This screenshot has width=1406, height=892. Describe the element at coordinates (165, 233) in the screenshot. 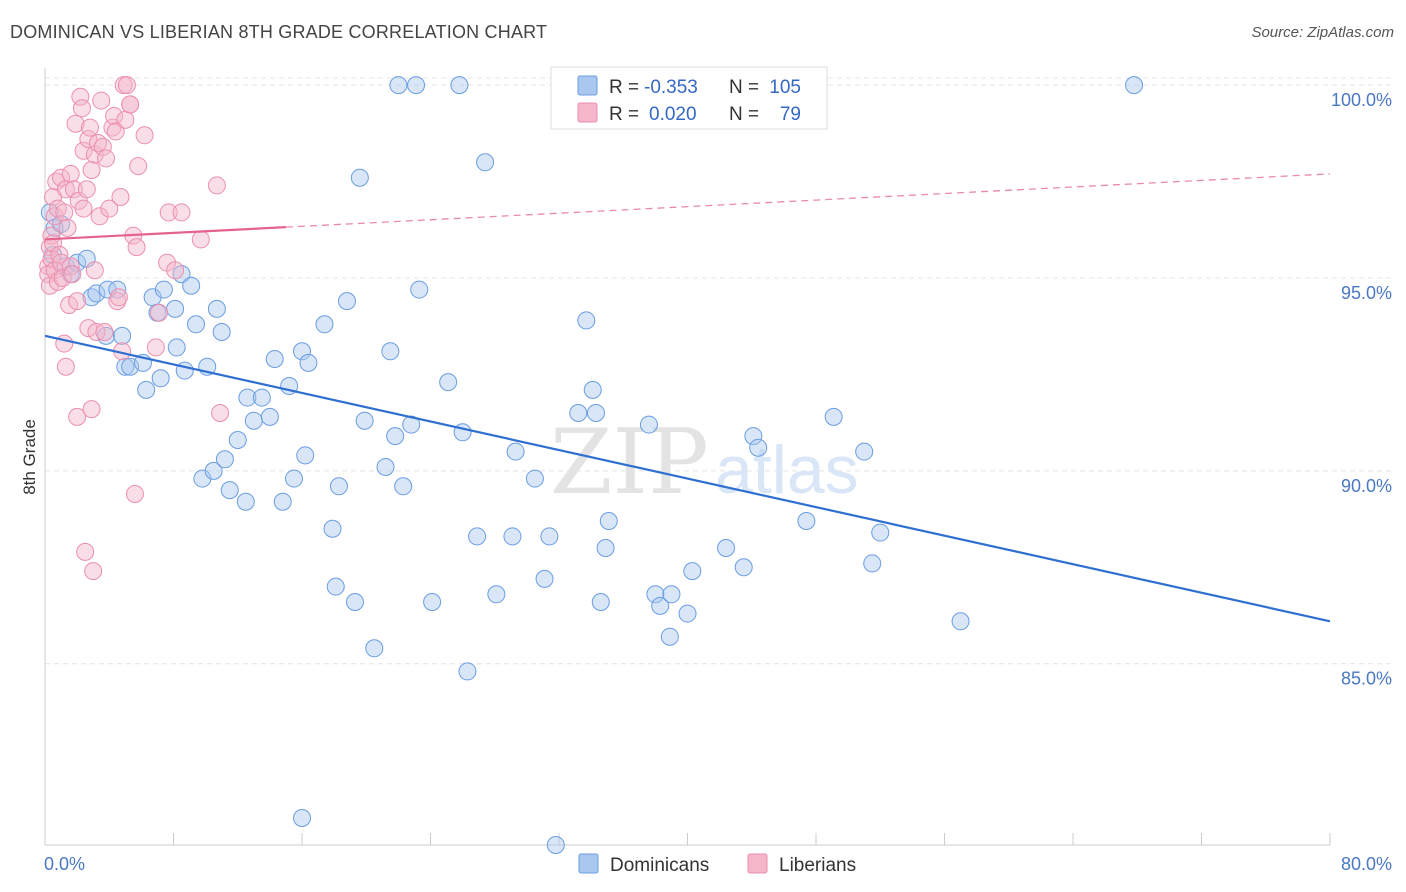

I see `trend-line-liberians-solid` at that location.